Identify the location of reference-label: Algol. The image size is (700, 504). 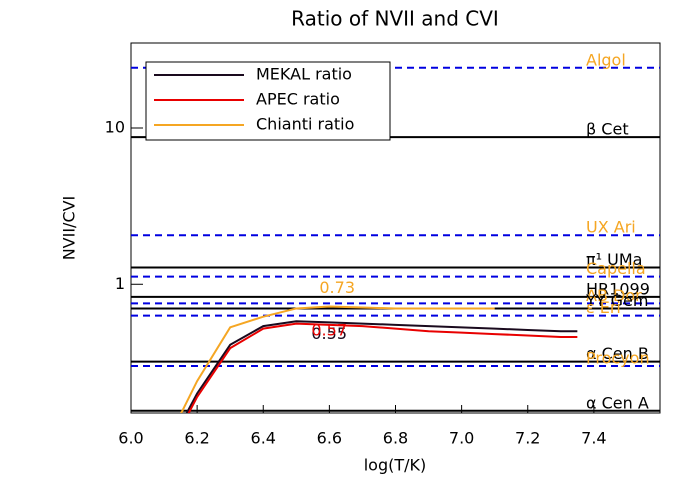
(606, 59).